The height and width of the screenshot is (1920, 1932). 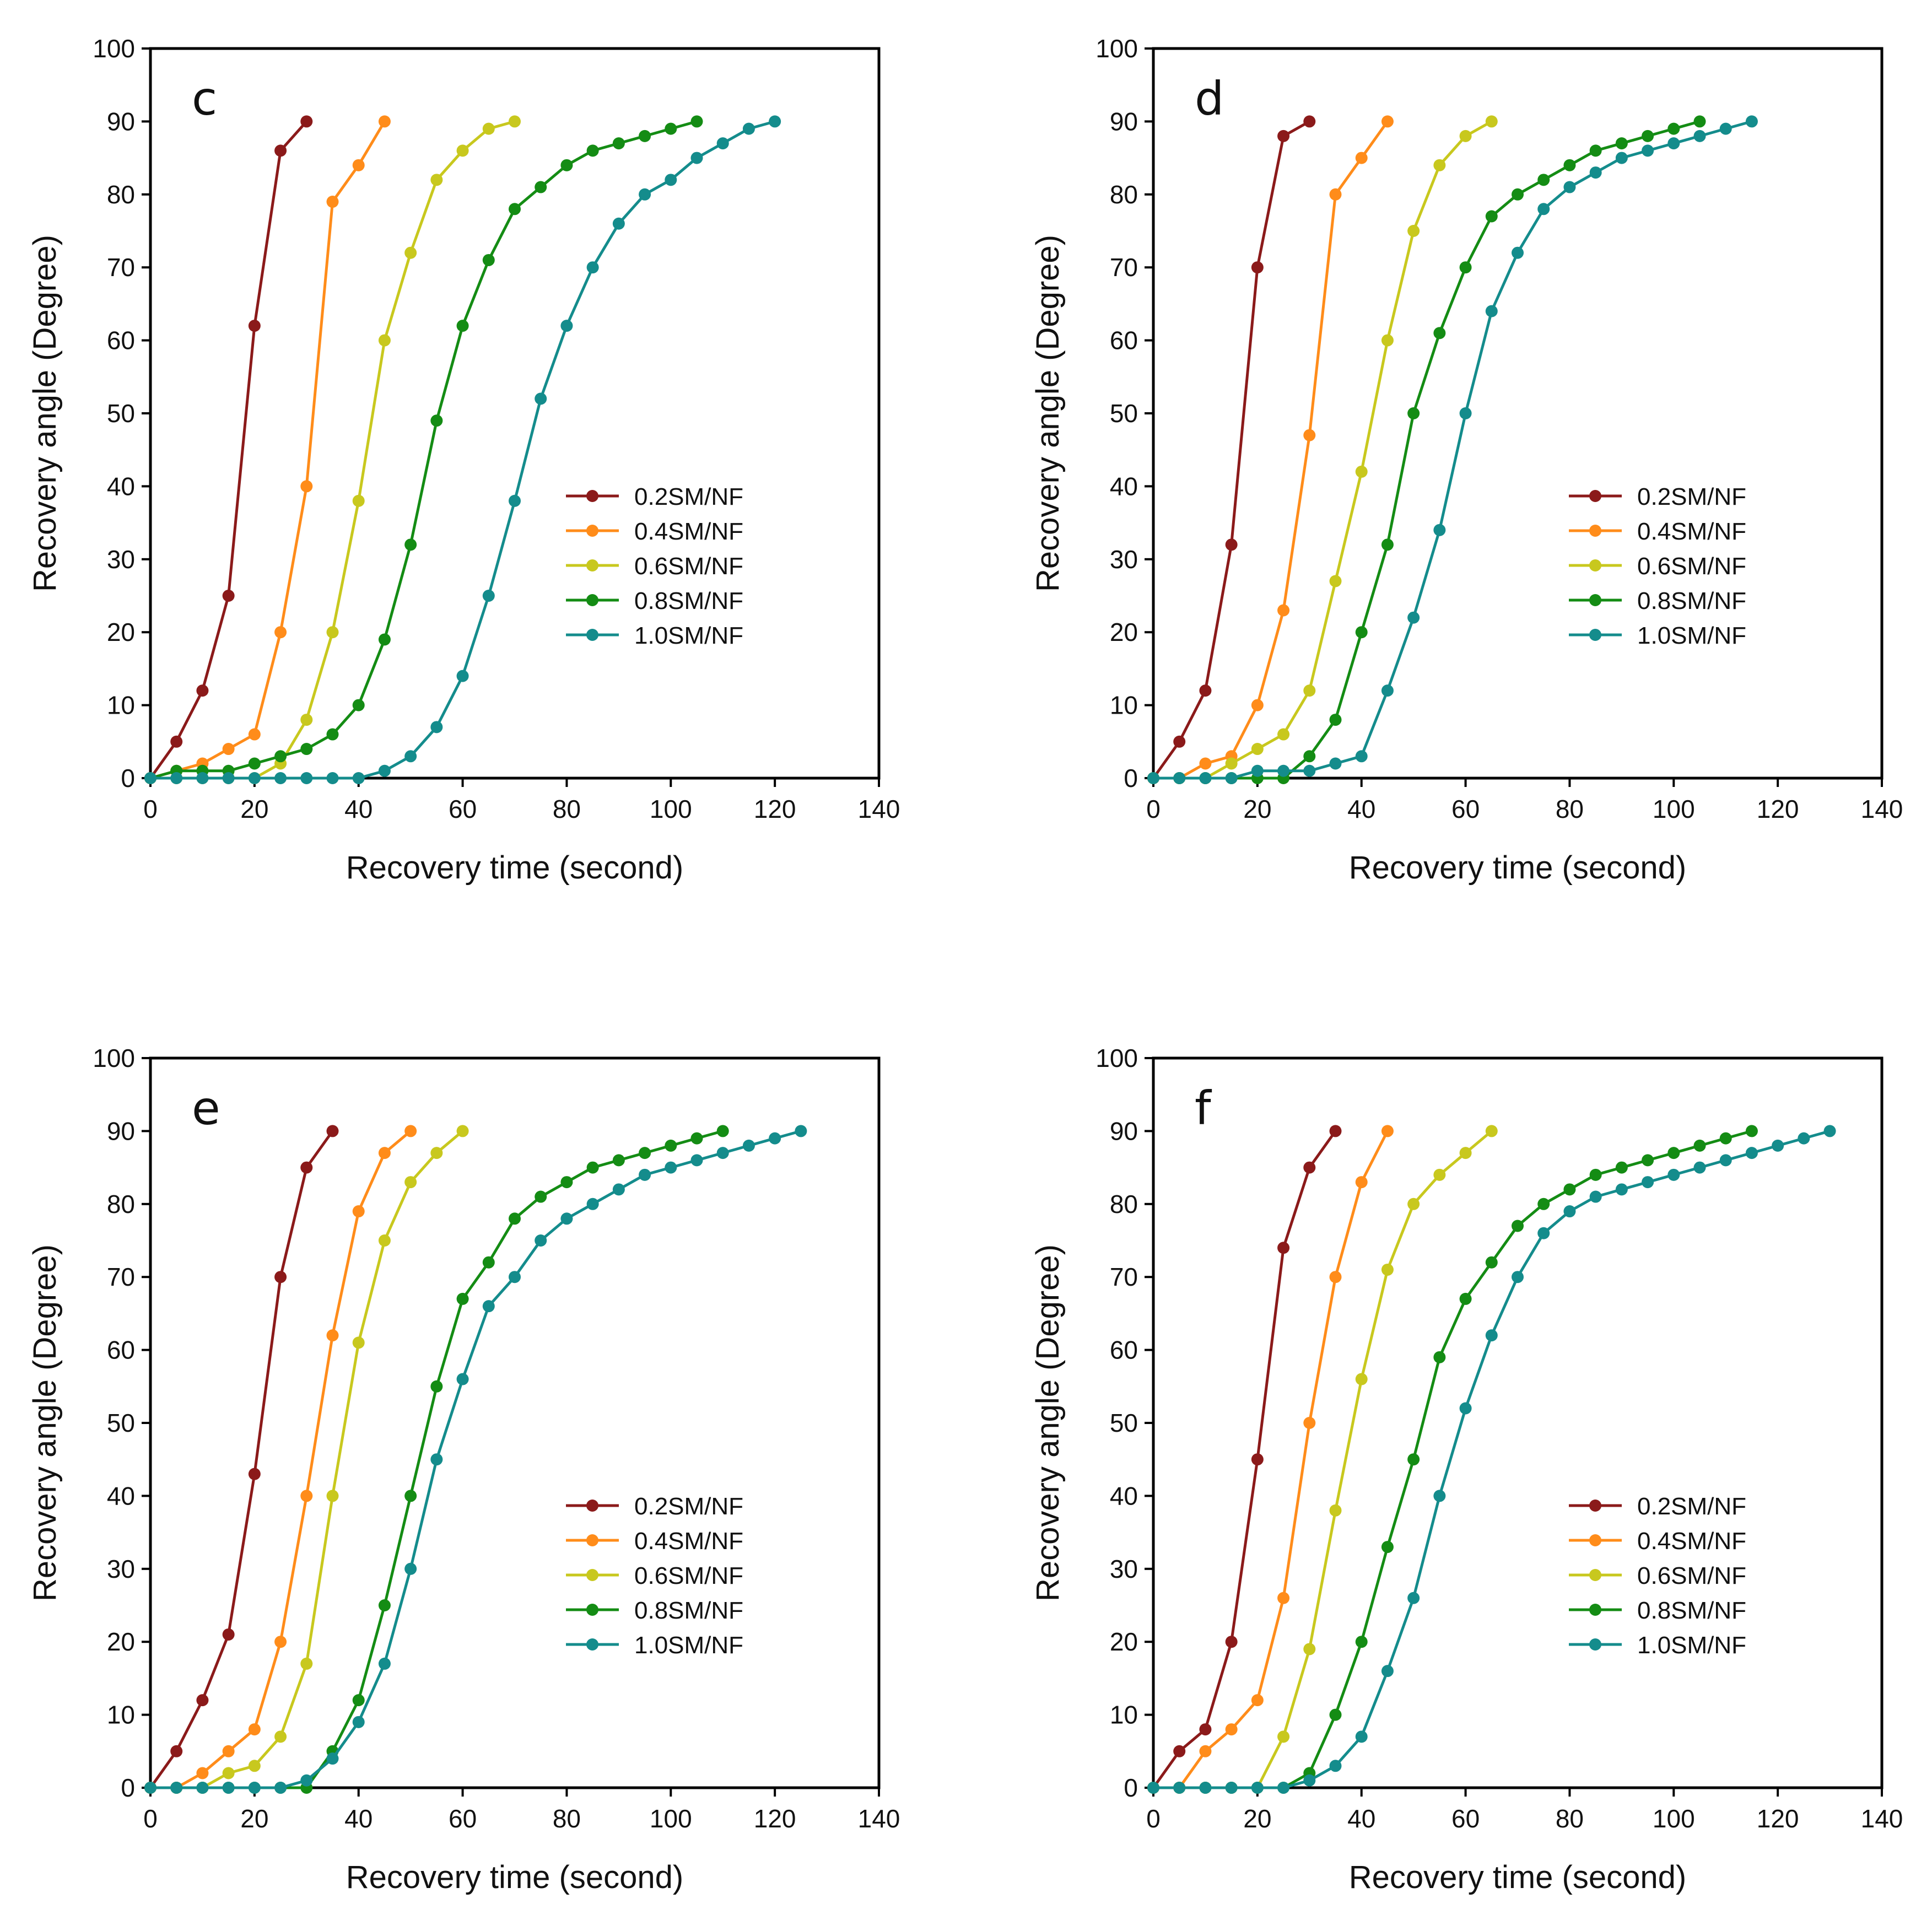 What do you see at coordinates (359, 1818) in the screenshot?
I see `x-tick-label: 40` at bounding box center [359, 1818].